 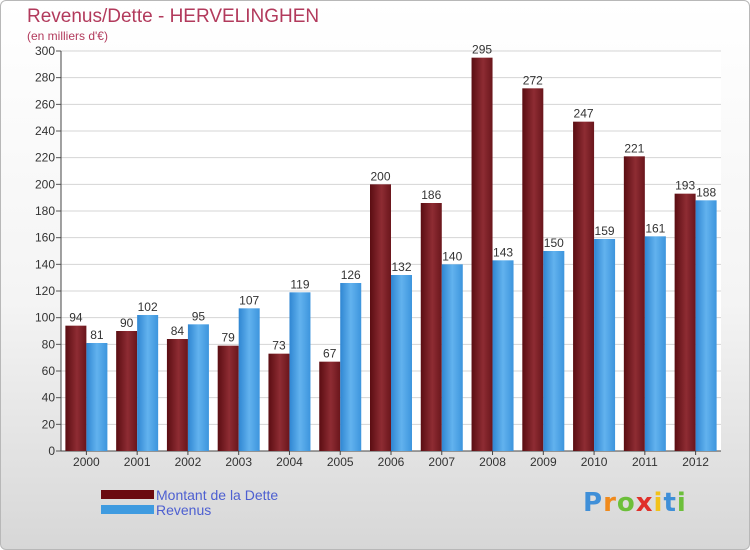 I want to click on x-tick-label-2004: 2004, so click(x=289, y=462).